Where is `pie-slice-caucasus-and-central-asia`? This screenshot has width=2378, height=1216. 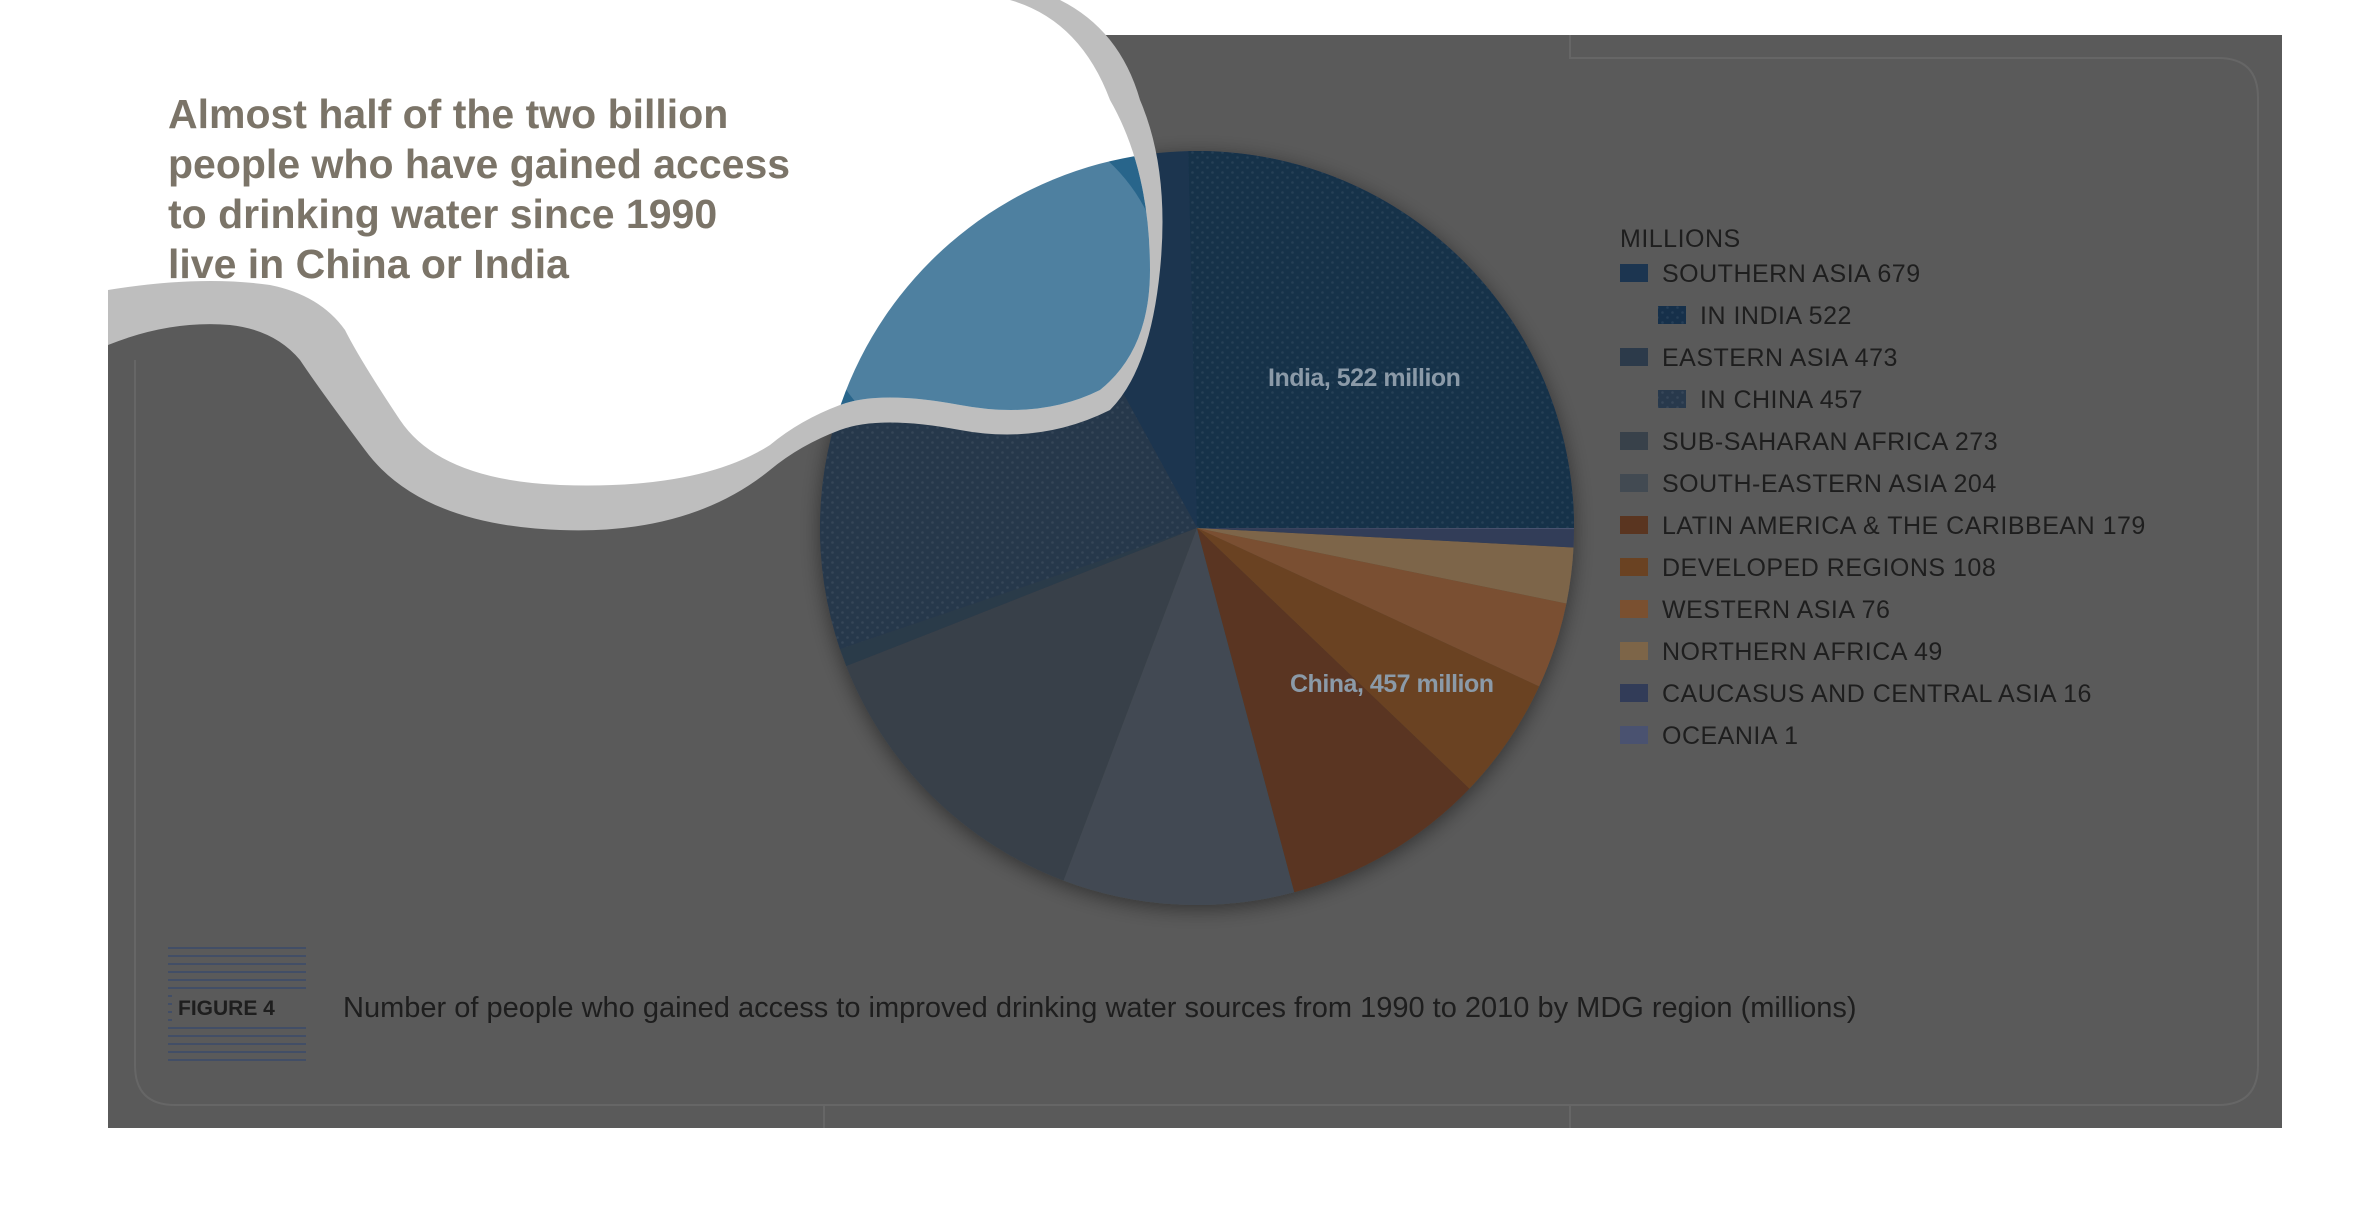 pie-slice-caucasus-and-central-asia is located at coordinates (1385, 538).